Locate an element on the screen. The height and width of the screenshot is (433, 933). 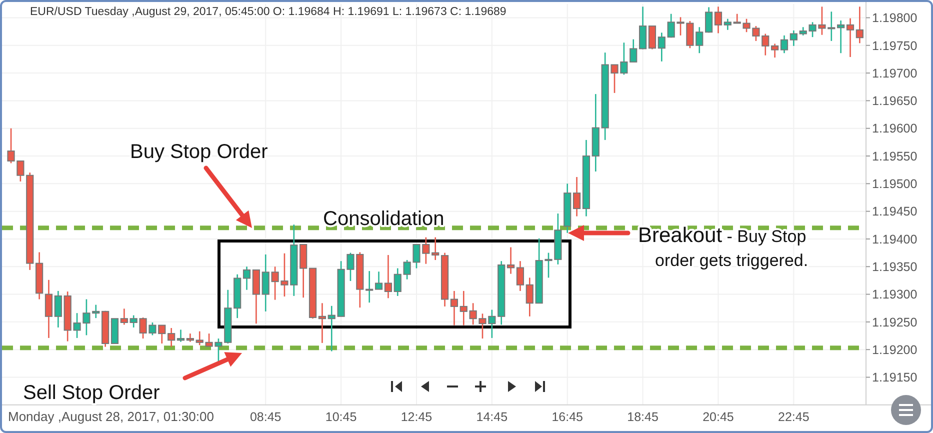
x-tick-label: 18:45 is located at coordinates (642, 417).